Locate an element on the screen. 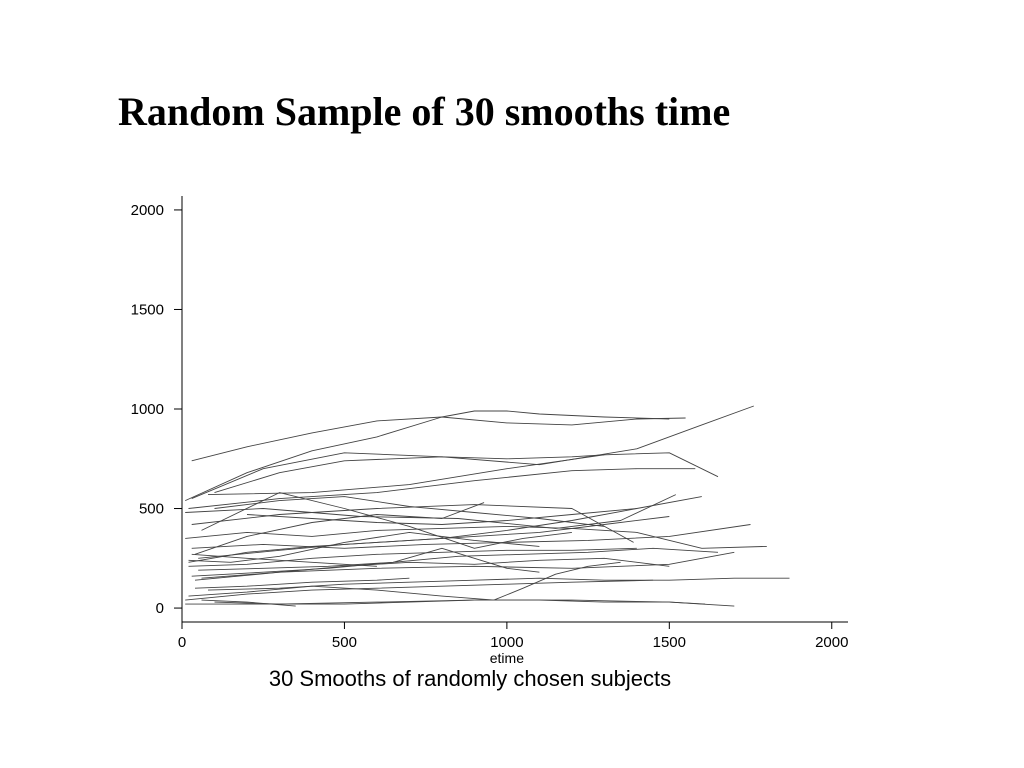 The width and height of the screenshot is (1024, 768). y-tick-label: 500 is located at coordinates (151, 509).